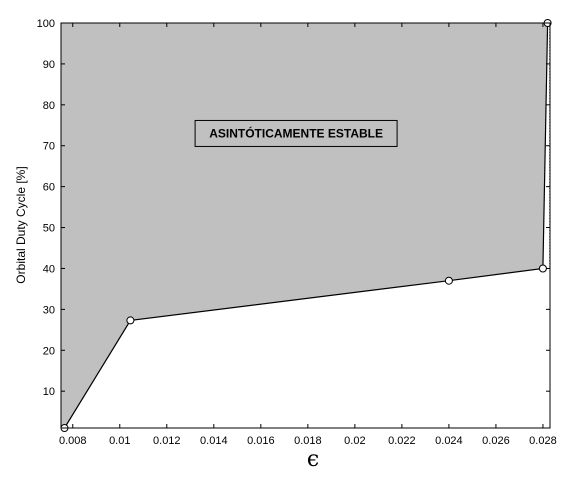 The height and width of the screenshot is (481, 570). What do you see at coordinates (119, 441) in the screenshot?
I see `x-tick-label-1: 0.01` at bounding box center [119, 441].